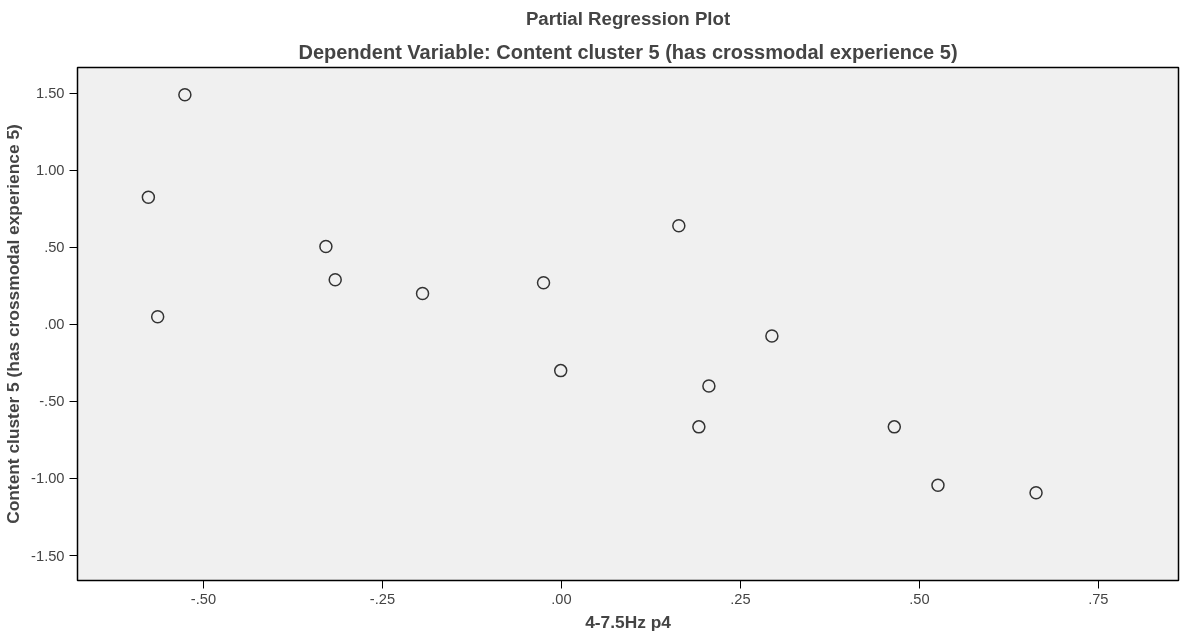  What do you see at coordinates (1098, 598) in the screenshot?
I see `x-tick-label: .75` at bounding box center [1098, 598].